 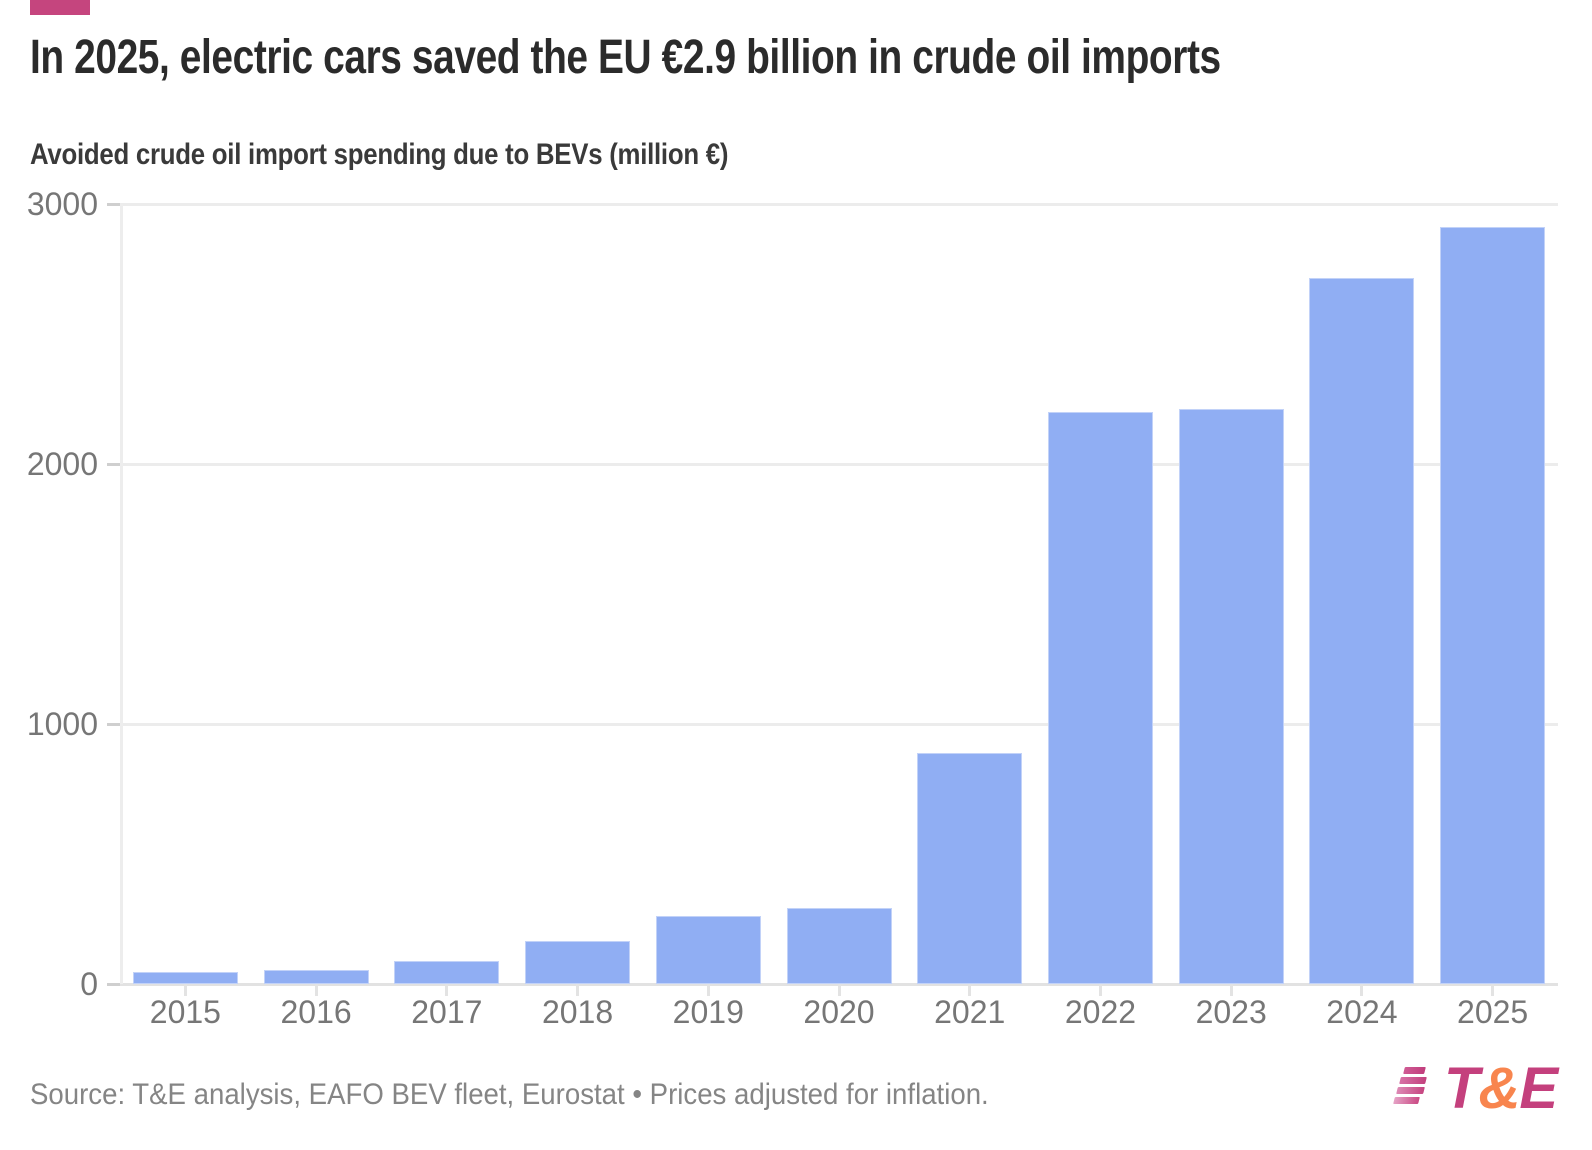 I want to click on x-axis-label-2018: 2018, so click(x=577, y=1012).